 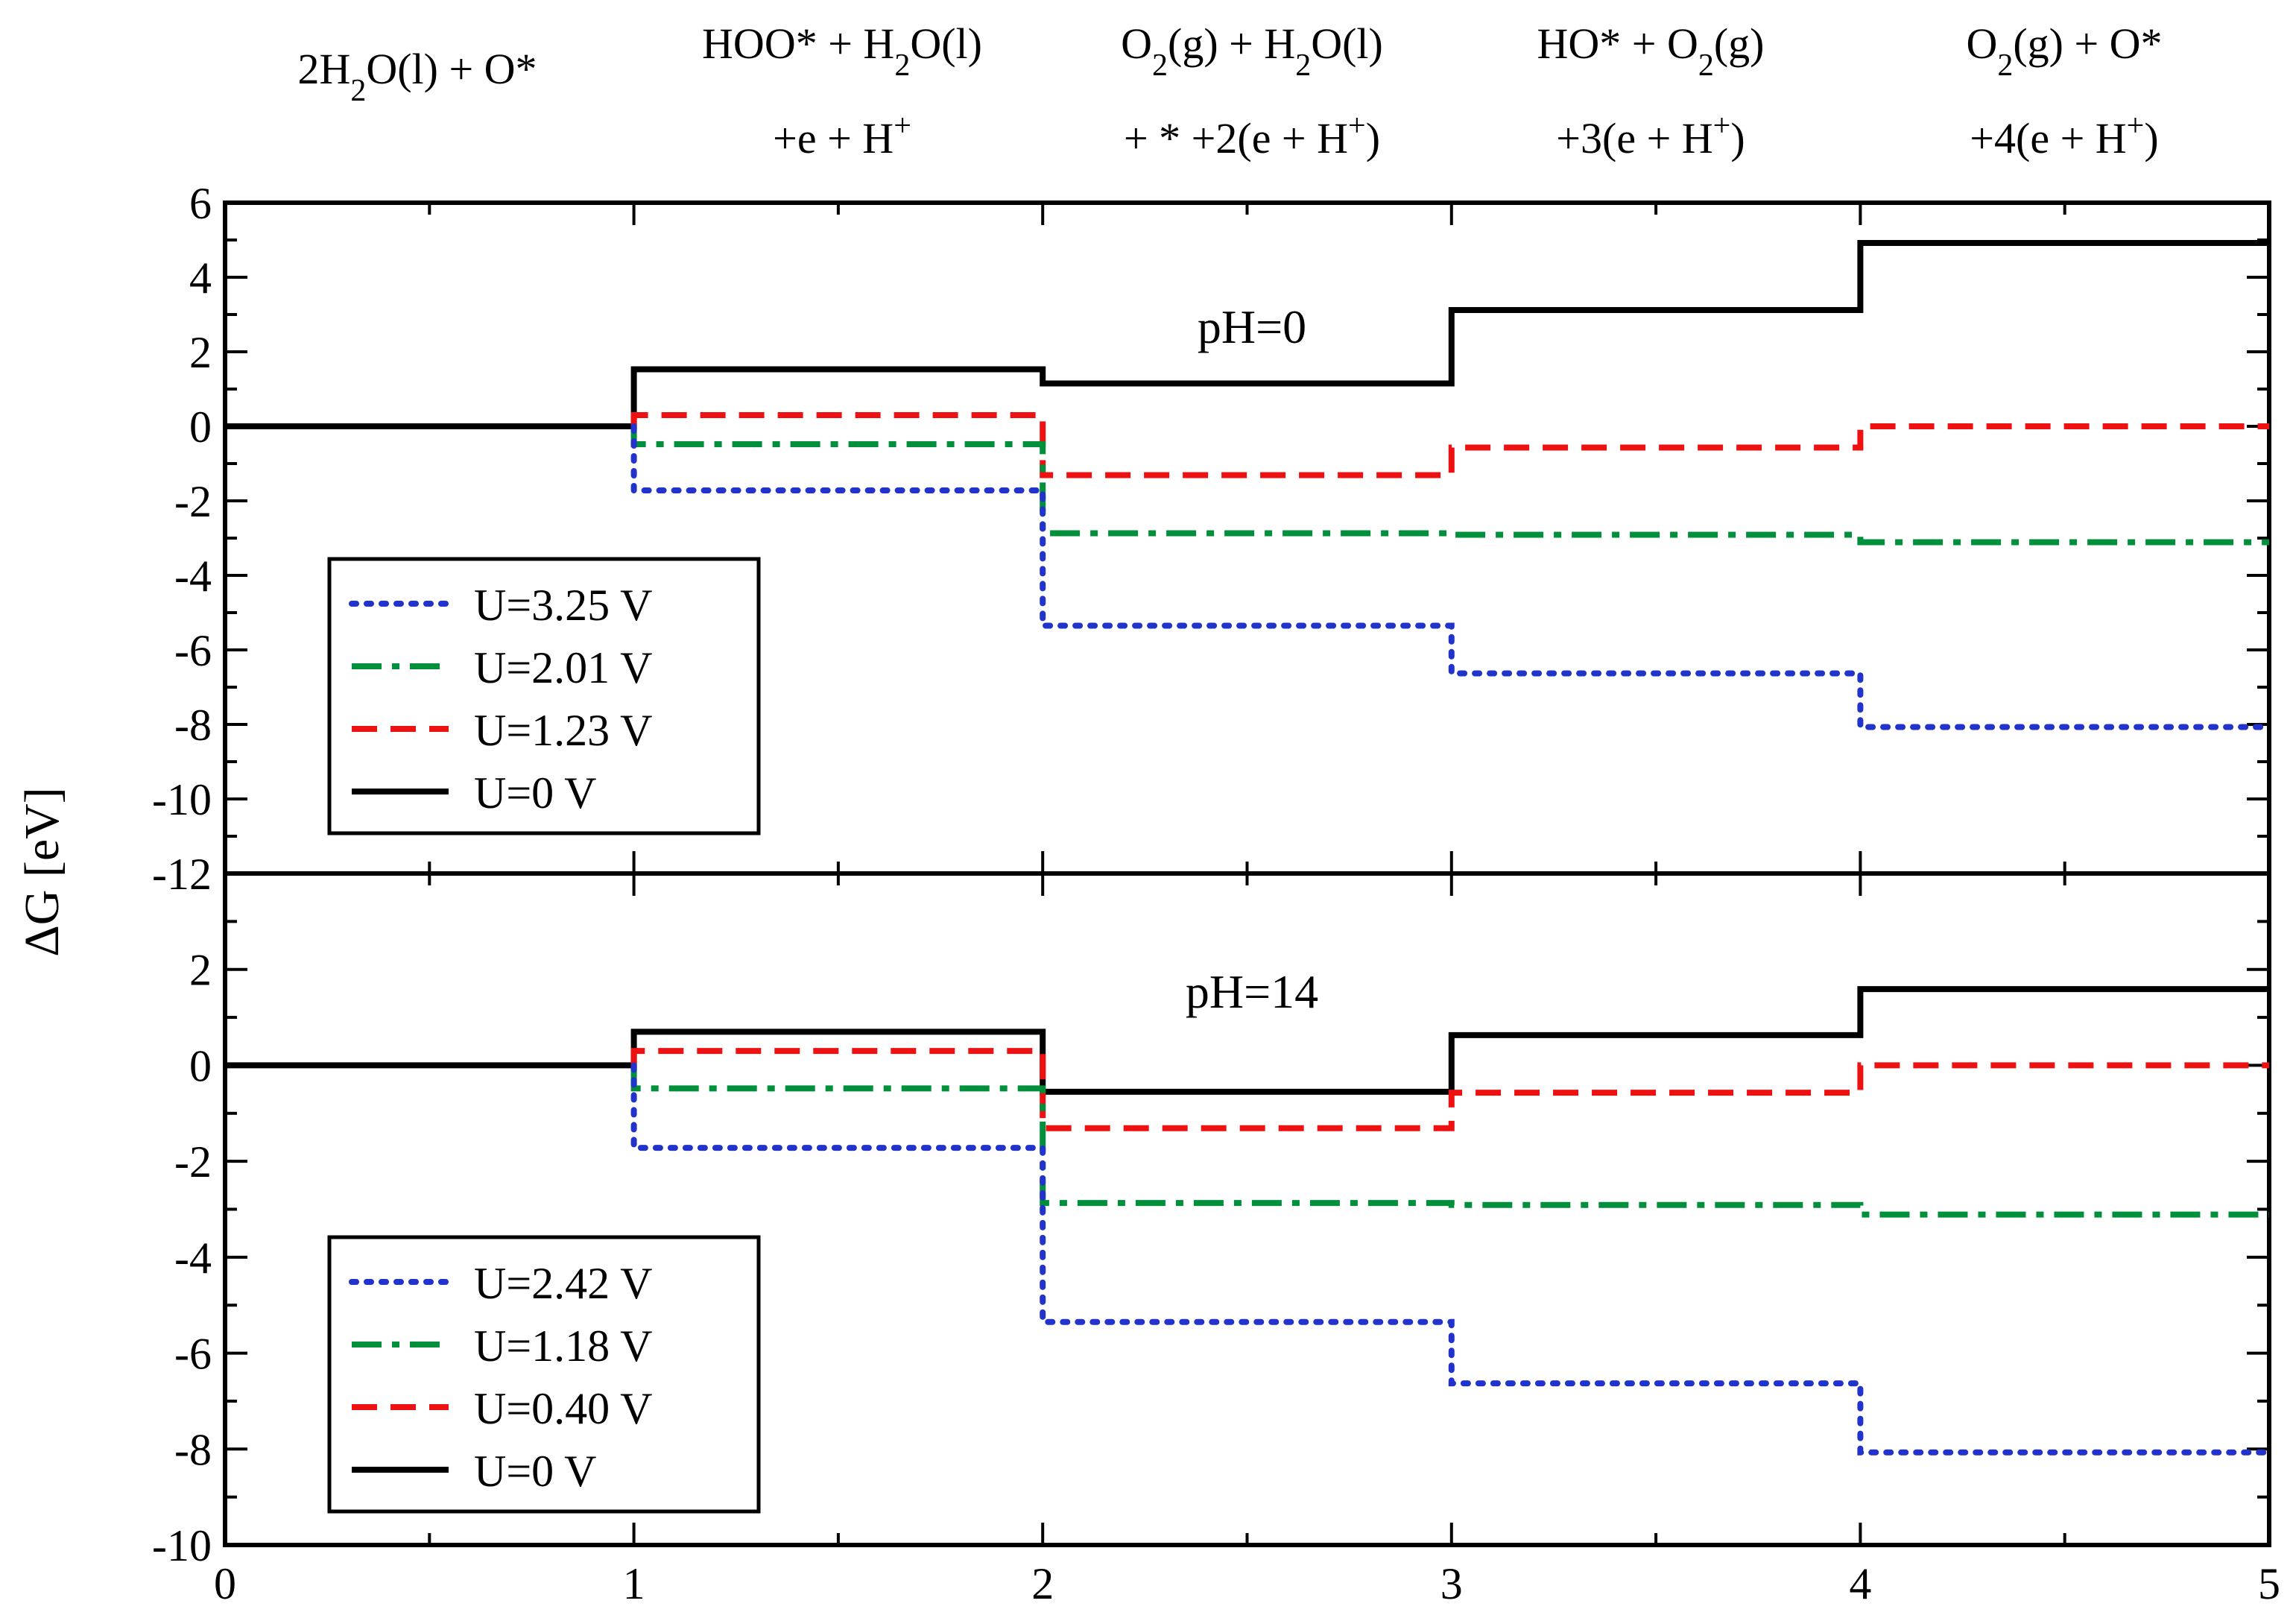 I want to click on panel-title-ph14: pH=14, so click(x=1252, y=991).